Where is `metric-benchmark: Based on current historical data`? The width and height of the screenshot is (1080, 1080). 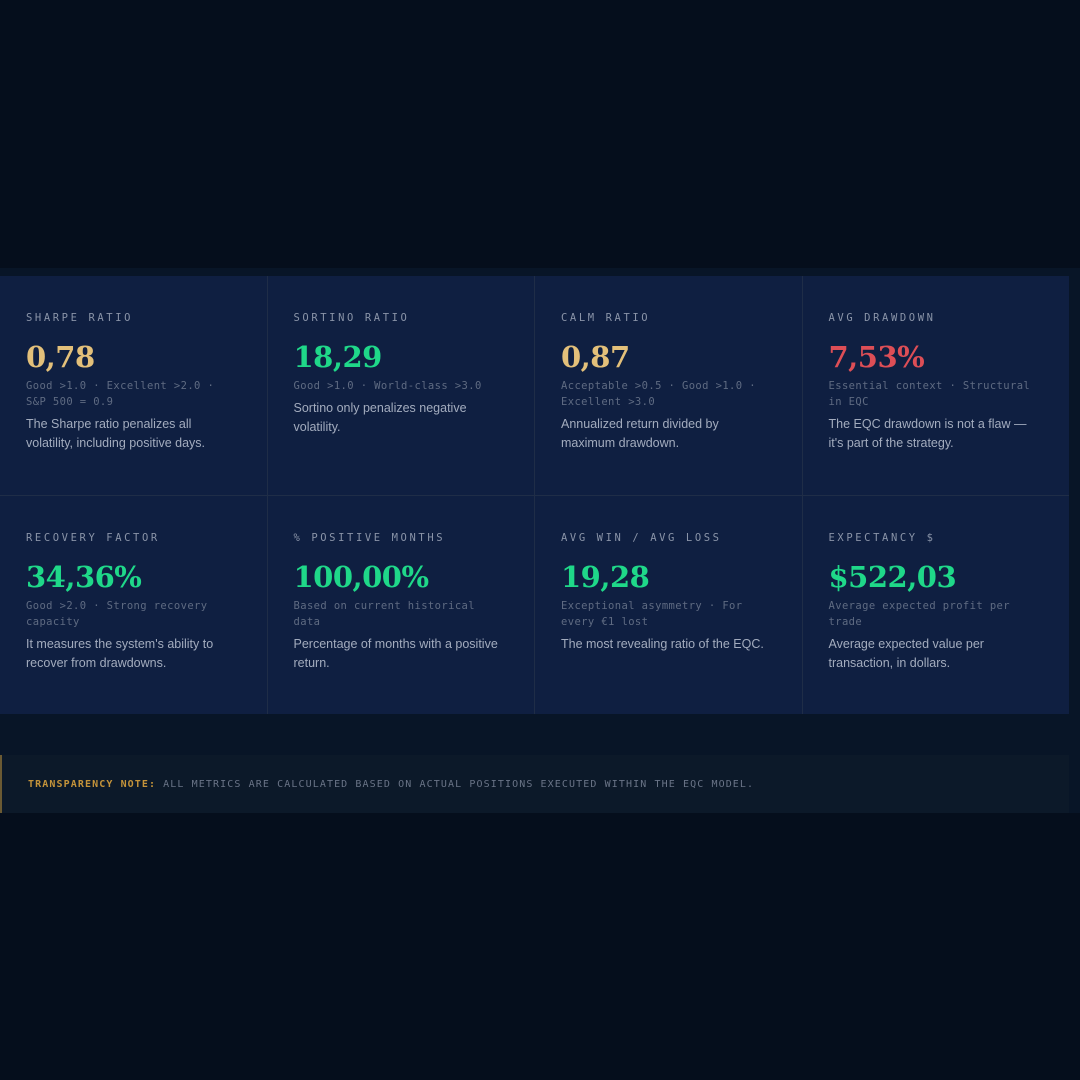 metric-benchmark: Based on current historical data is located at coordinates (384, 613).